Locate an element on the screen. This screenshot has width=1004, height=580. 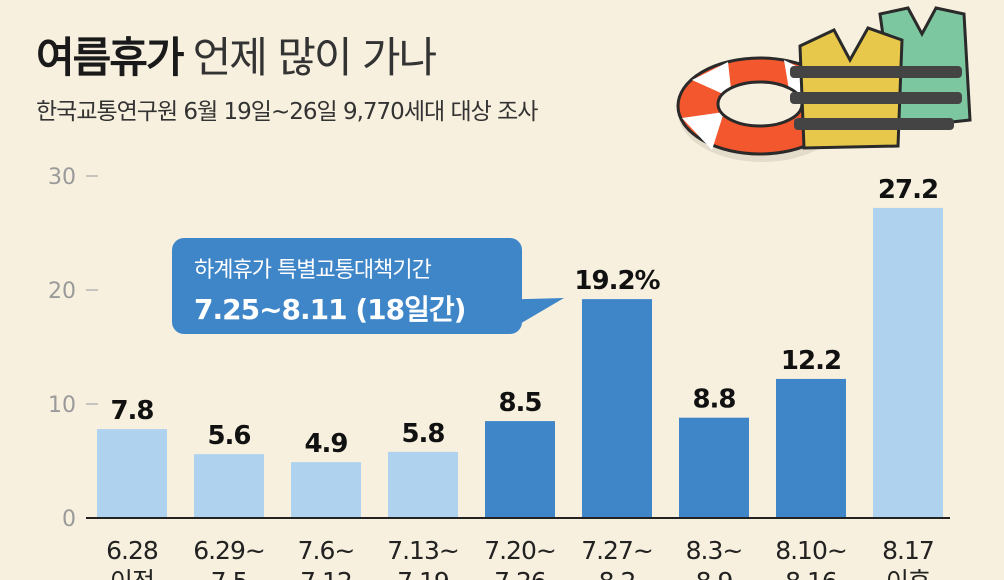
bar-value-label: 8.8 is located at coordinates (713, 400).